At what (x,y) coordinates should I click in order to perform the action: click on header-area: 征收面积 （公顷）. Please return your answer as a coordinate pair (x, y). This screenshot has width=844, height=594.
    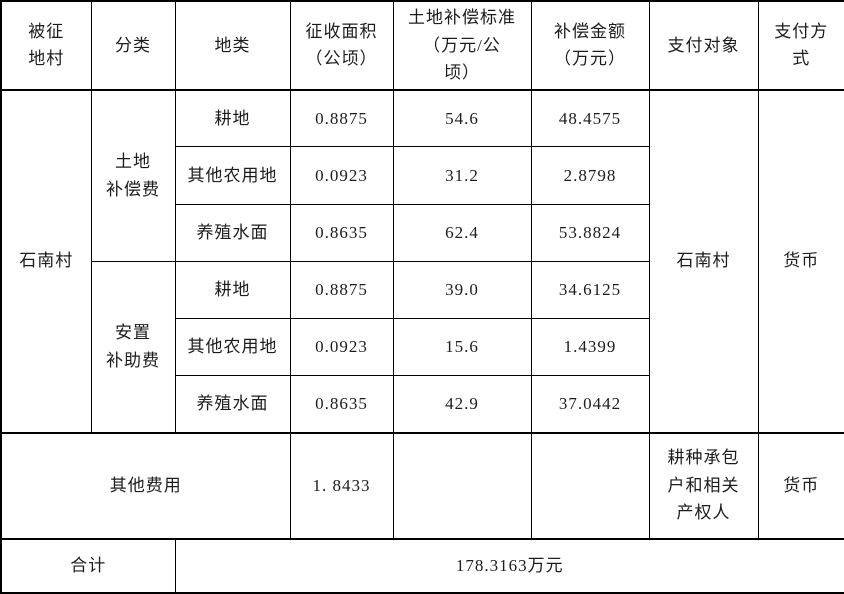
    Looking at the image, I should click on (341, 45).